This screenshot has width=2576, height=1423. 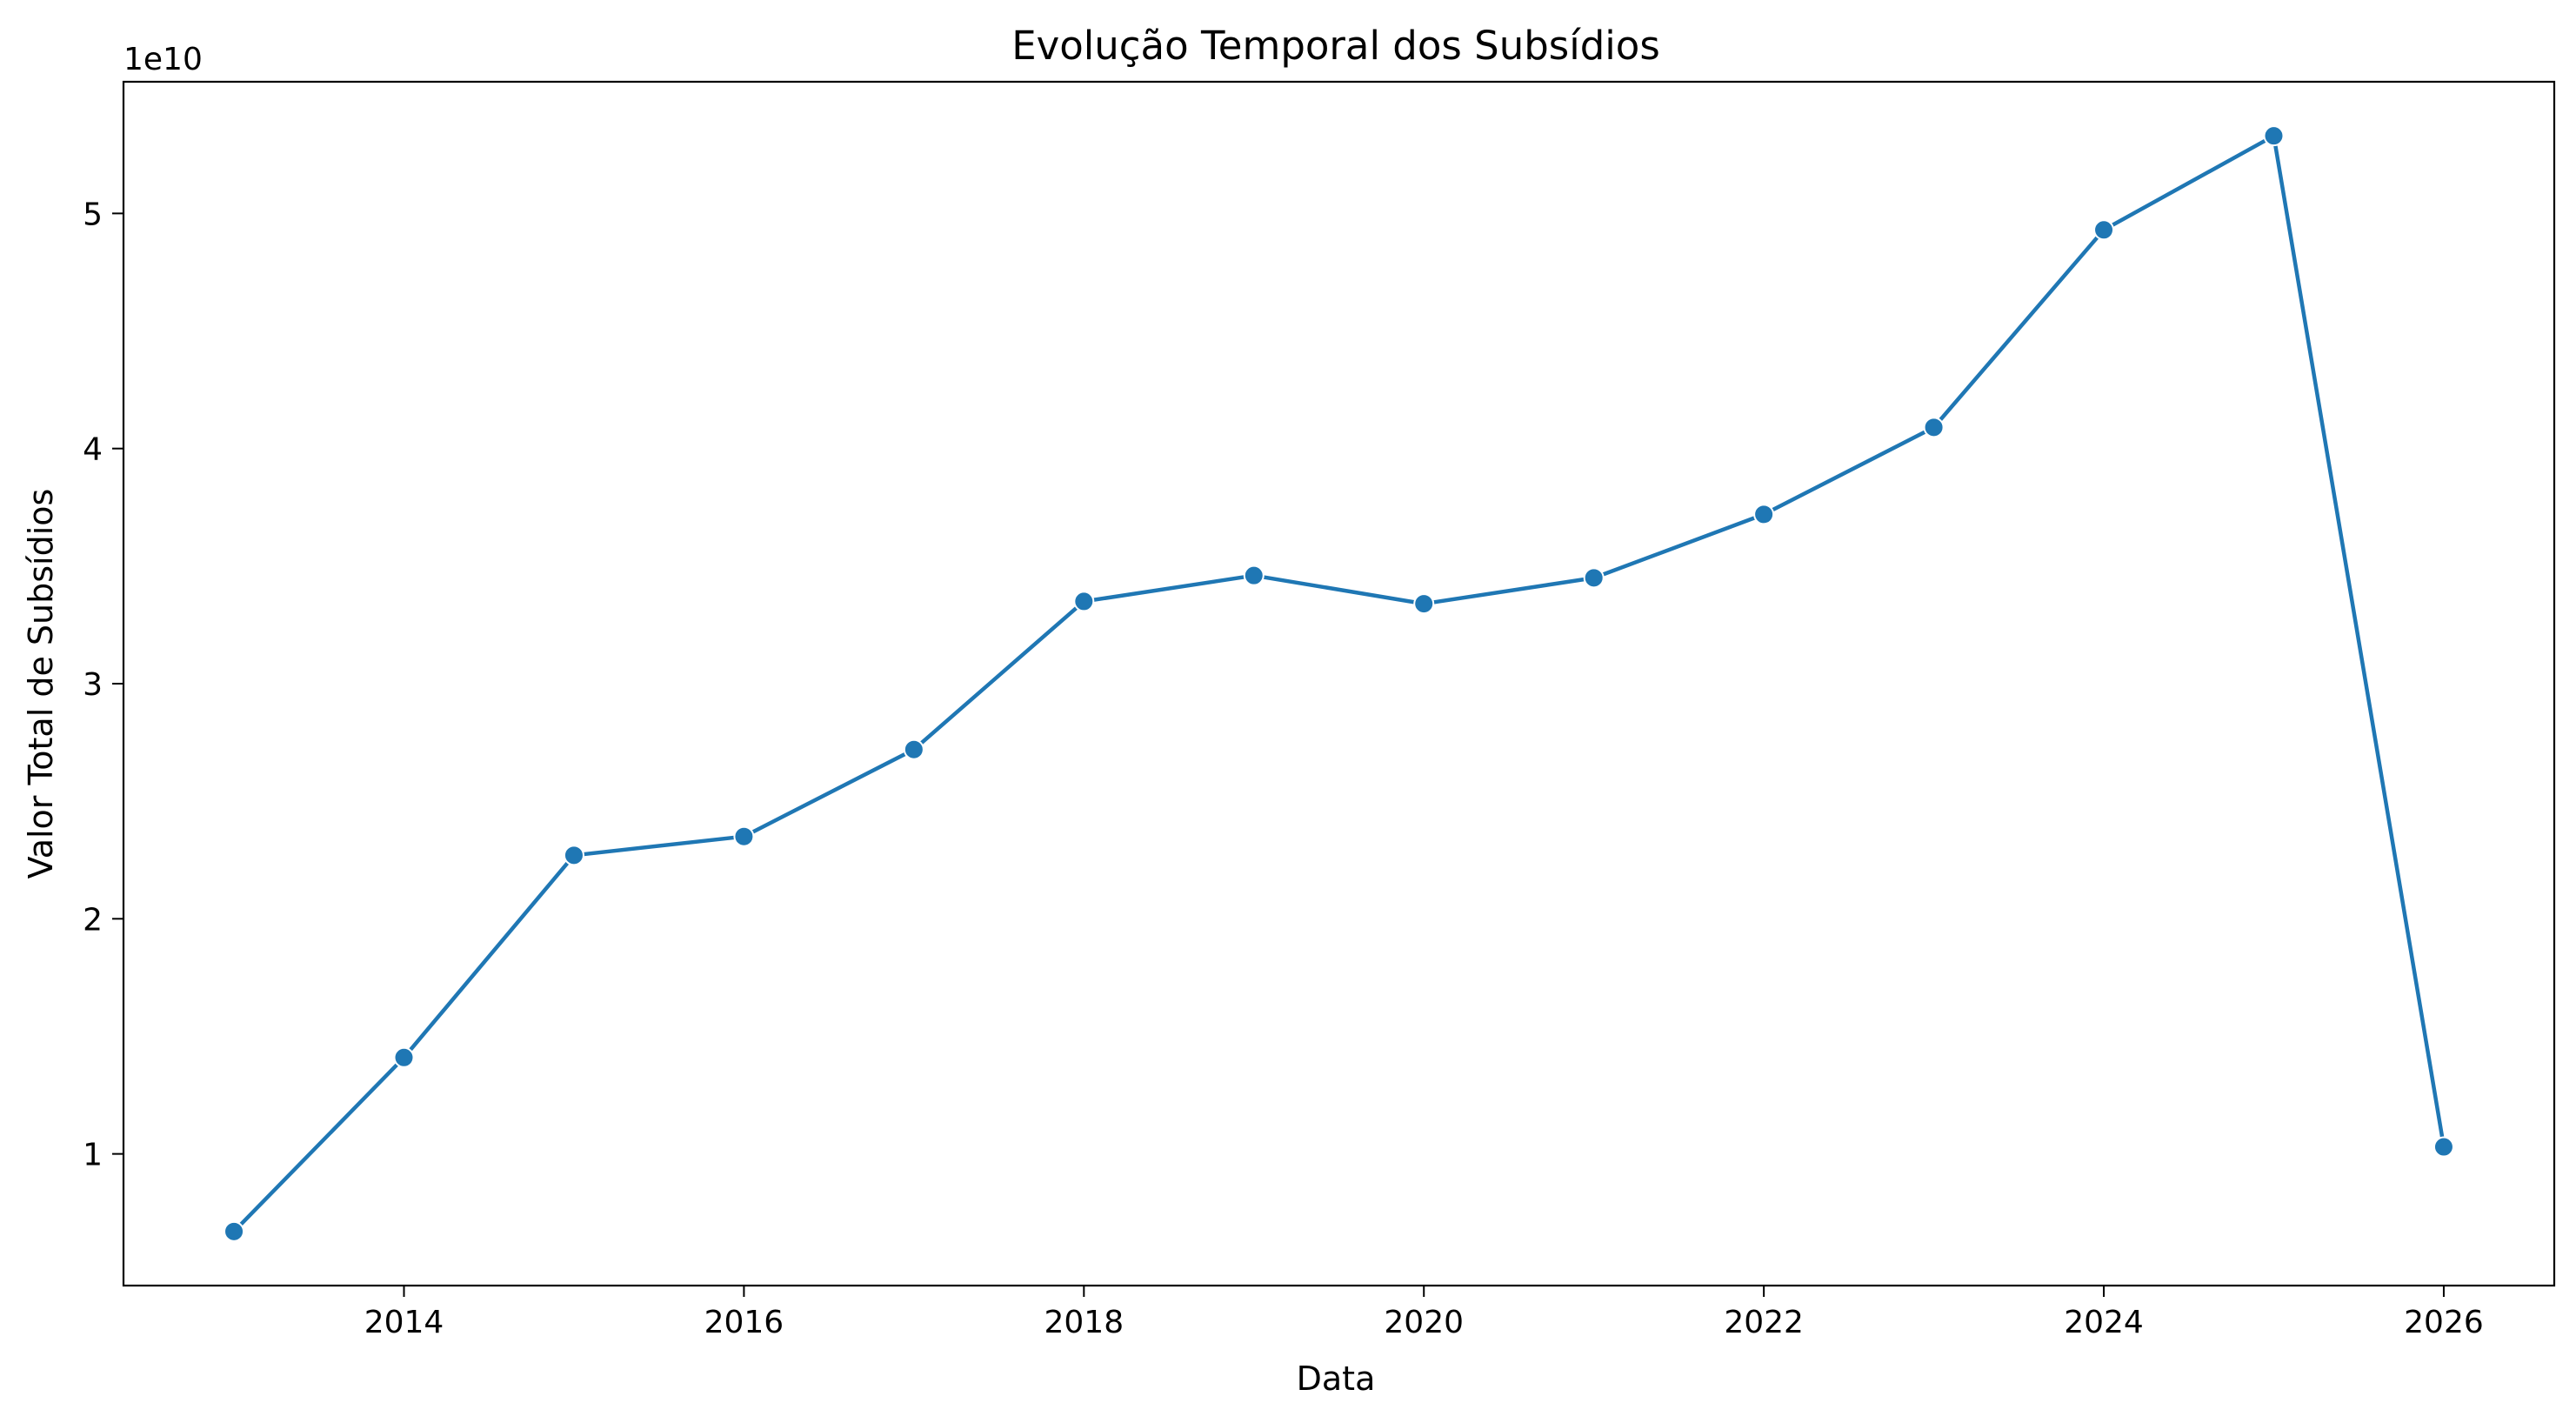 I want to click on chart-title: Evolução Temporal dos Subsídios, so click(x=1335, y=46).